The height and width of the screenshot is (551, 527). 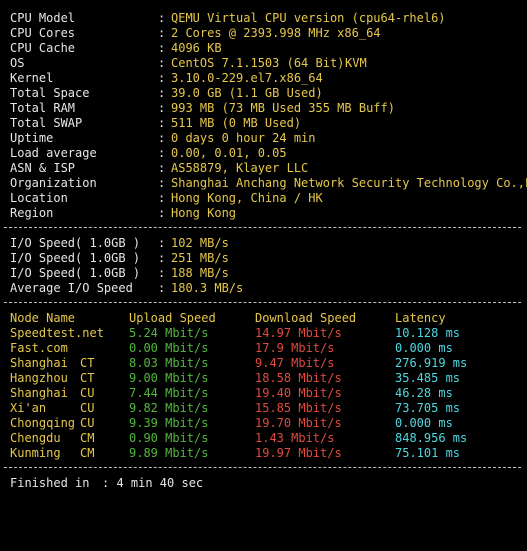 I want to click on sysinfo-label: Uptime, so click(x=32, y=138).